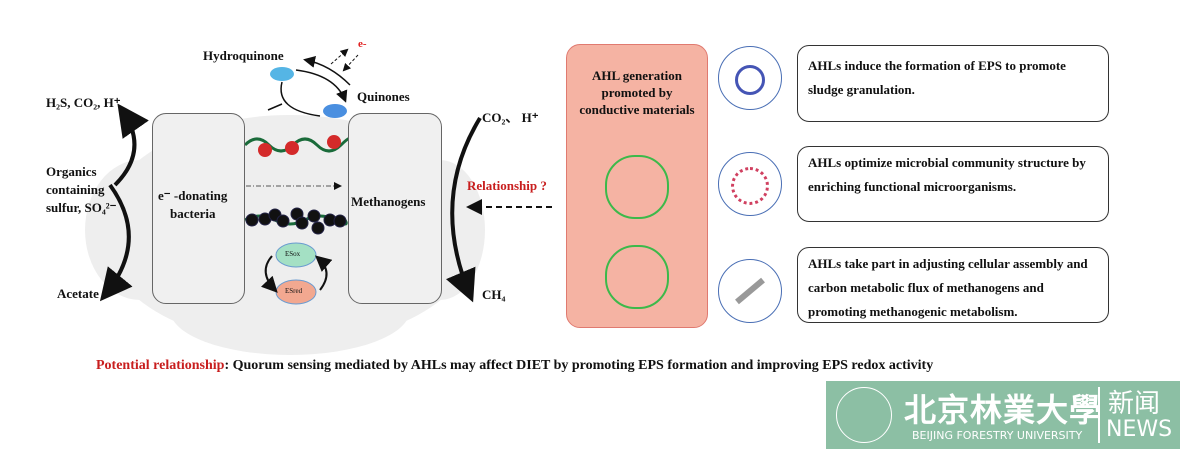 The image size is (1180, 451). Describe the element at coordinates (294, 291) in the screenshot. I see `es-red-label: ESred` at that location.